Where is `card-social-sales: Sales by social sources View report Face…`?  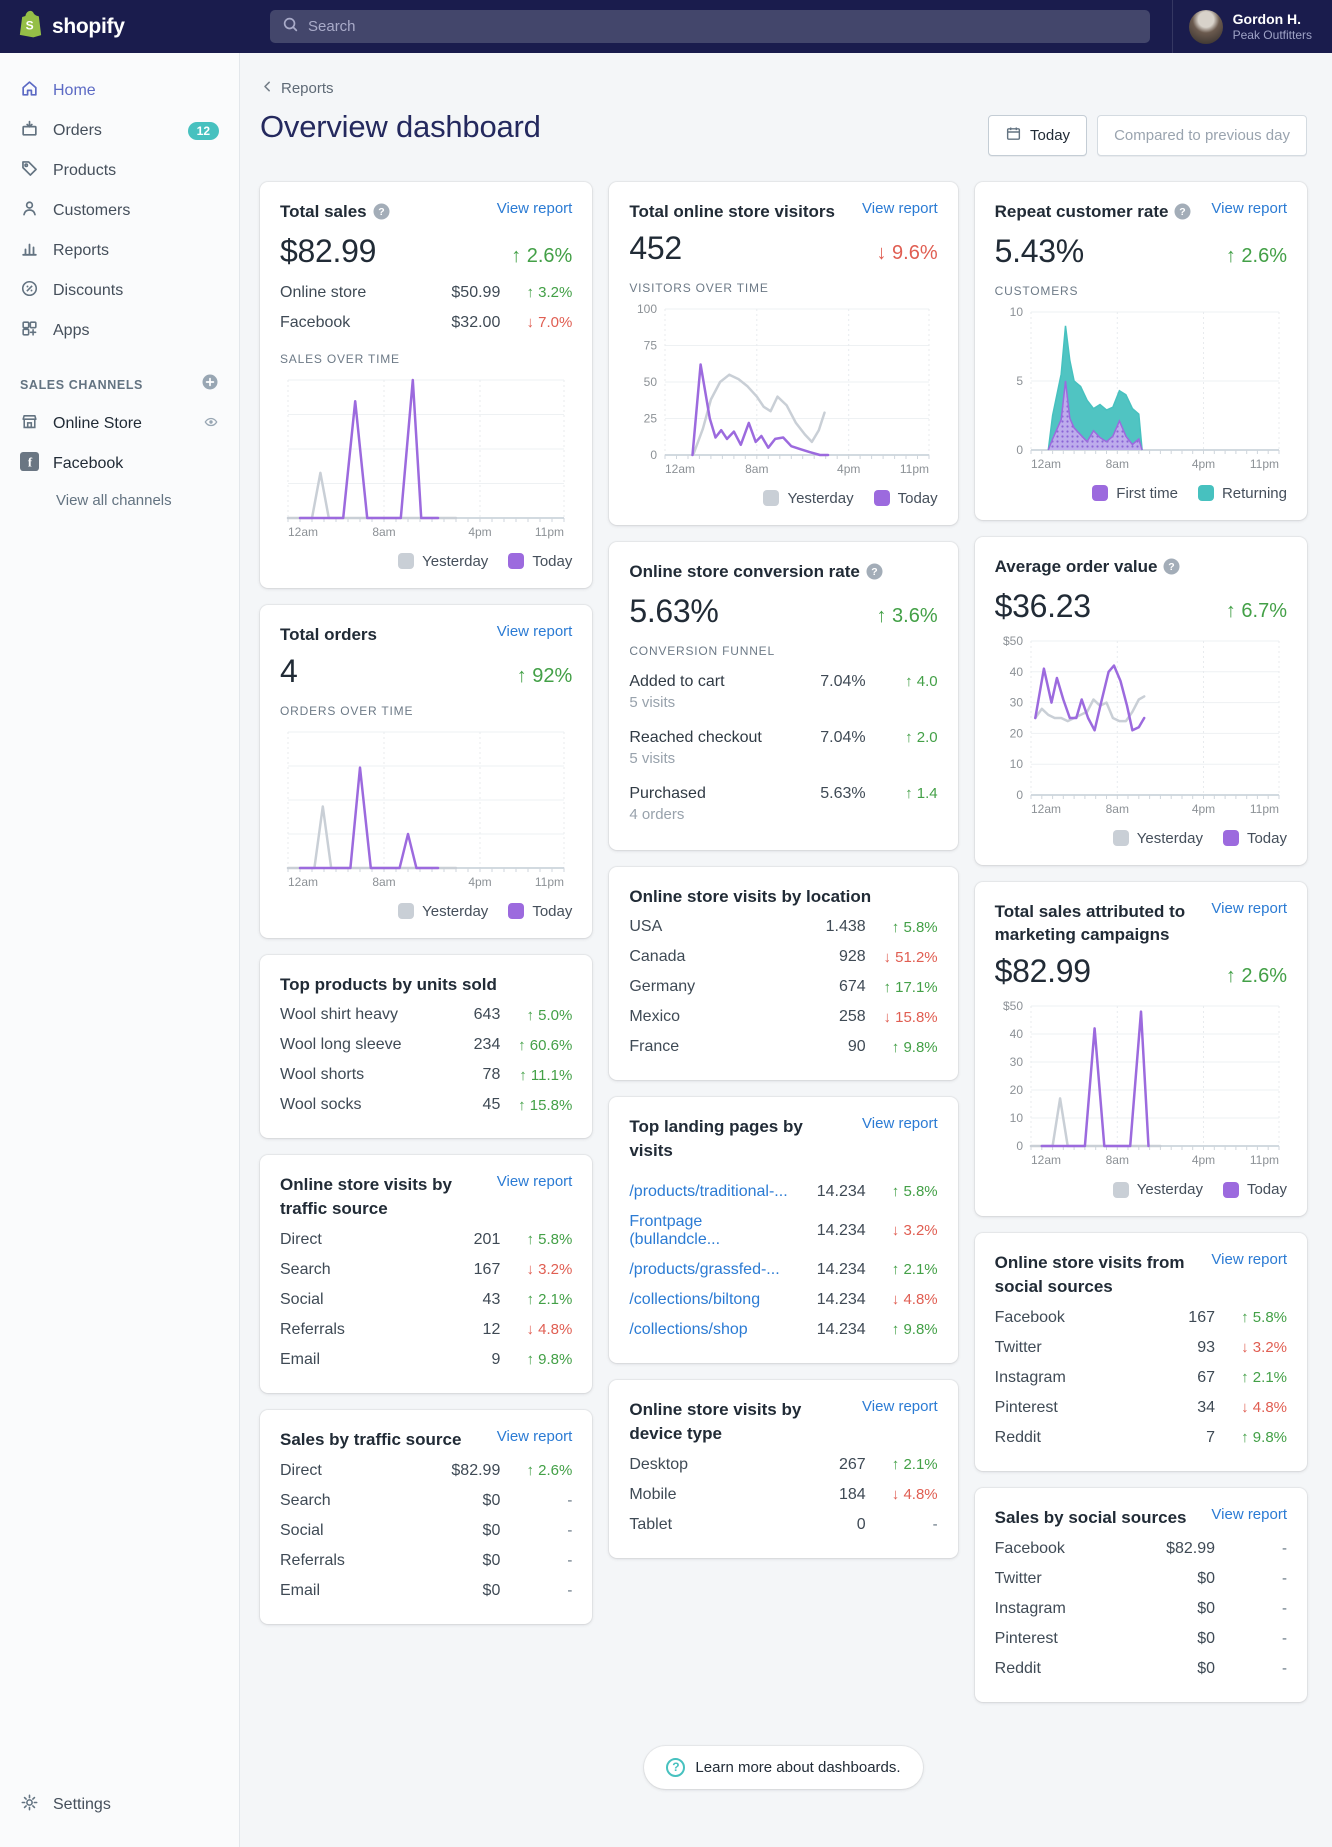
card-social-sales: Sales by social sources View report Face… is located at coordinates (1140, 1594).